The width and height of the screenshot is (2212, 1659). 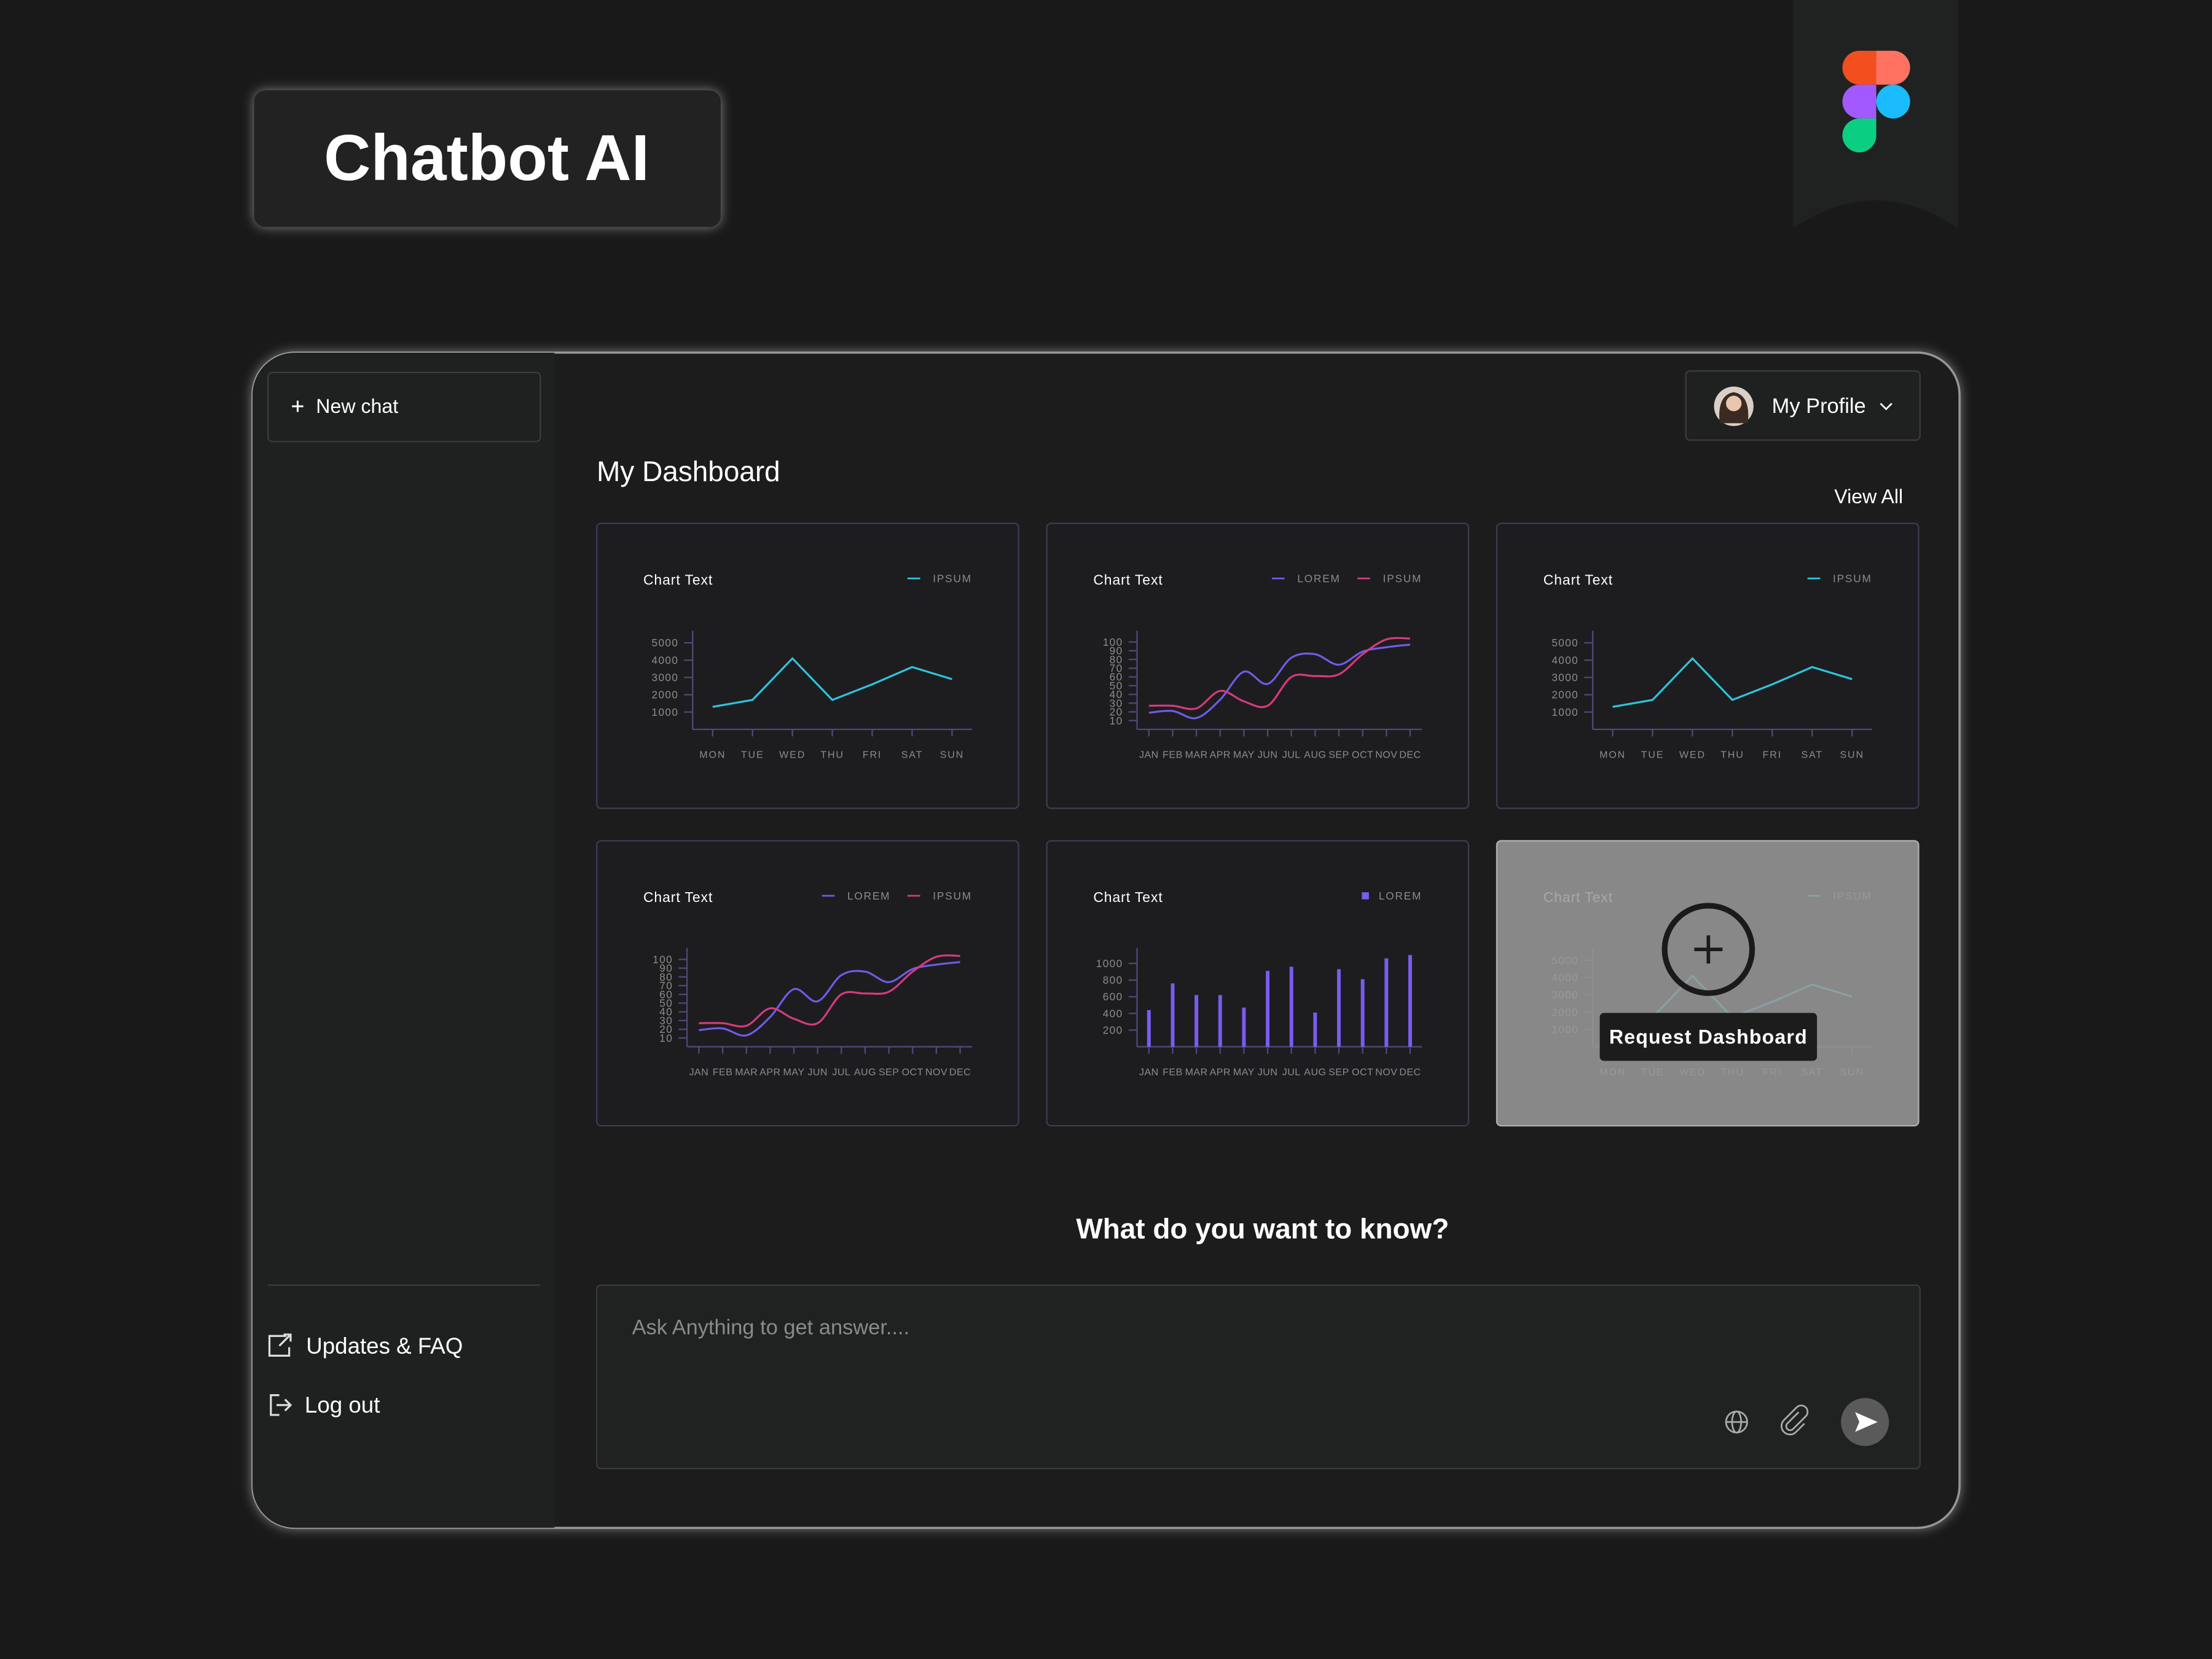 I want to click on card-overlay, so click(x=1708, y=983).